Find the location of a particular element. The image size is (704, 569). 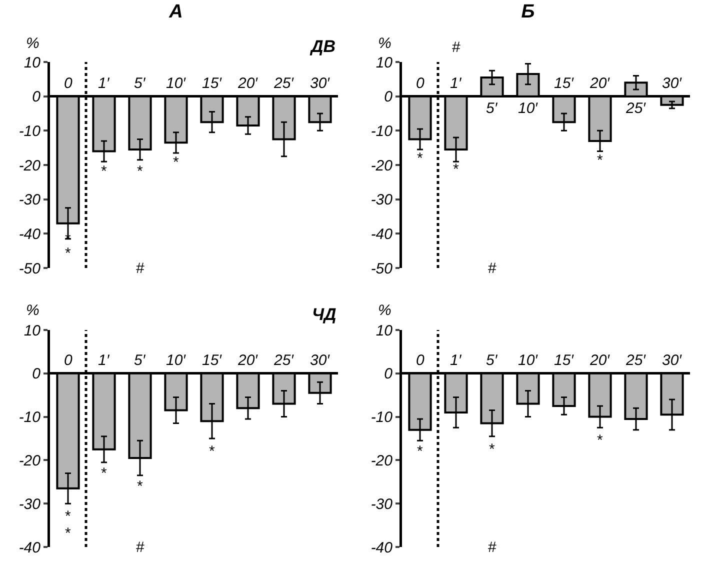

text: ЧД is located at coordinates (324, 314).